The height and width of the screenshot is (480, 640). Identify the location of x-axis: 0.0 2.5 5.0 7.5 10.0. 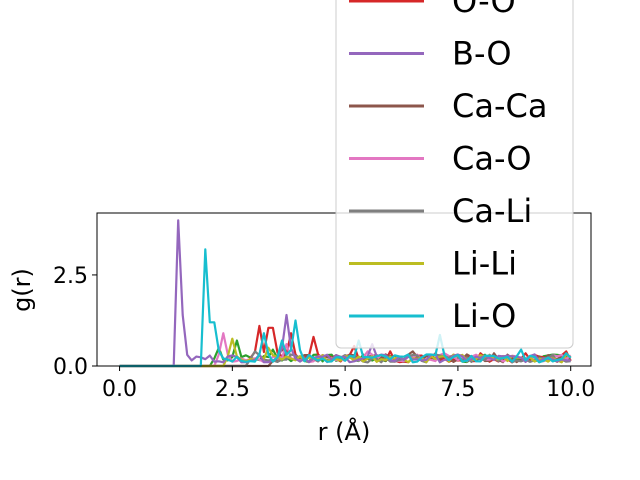
(348, 384).